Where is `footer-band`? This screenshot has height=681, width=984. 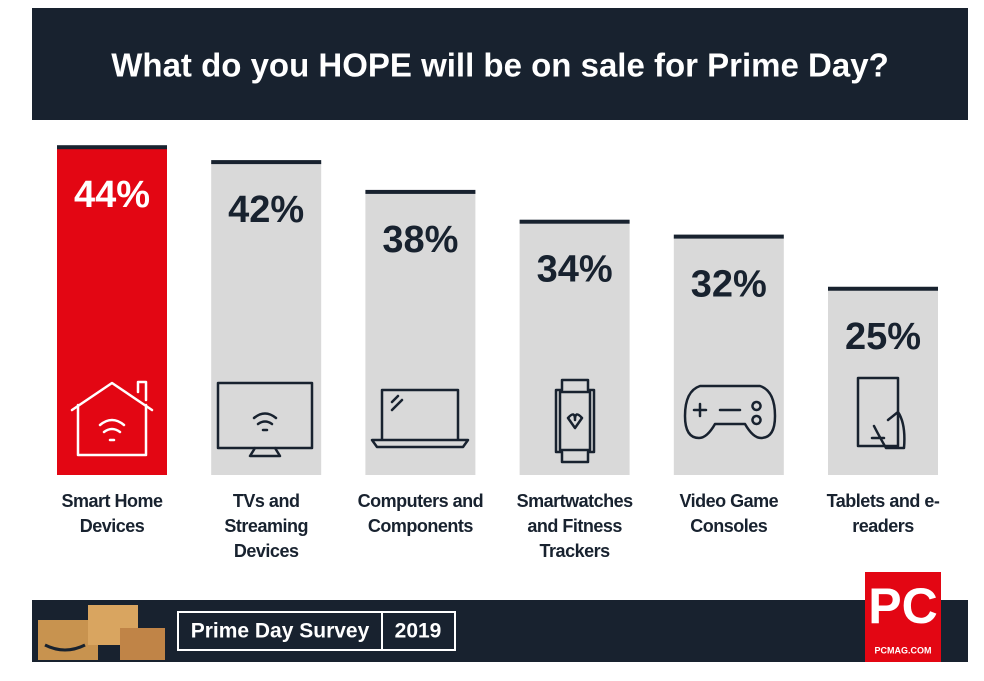 footer-band is located at coordinates (500, 631).